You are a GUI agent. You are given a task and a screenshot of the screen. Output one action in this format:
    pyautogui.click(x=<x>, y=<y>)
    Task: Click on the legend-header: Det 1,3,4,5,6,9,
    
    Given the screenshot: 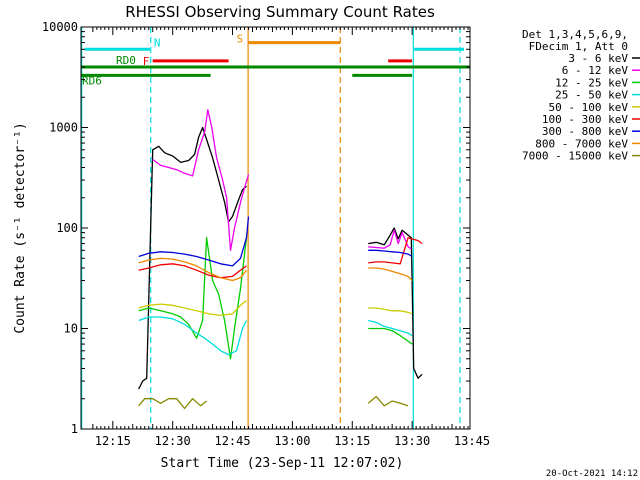 What is the action you would take?
    pyautogui.click(x=575, y=34)
    